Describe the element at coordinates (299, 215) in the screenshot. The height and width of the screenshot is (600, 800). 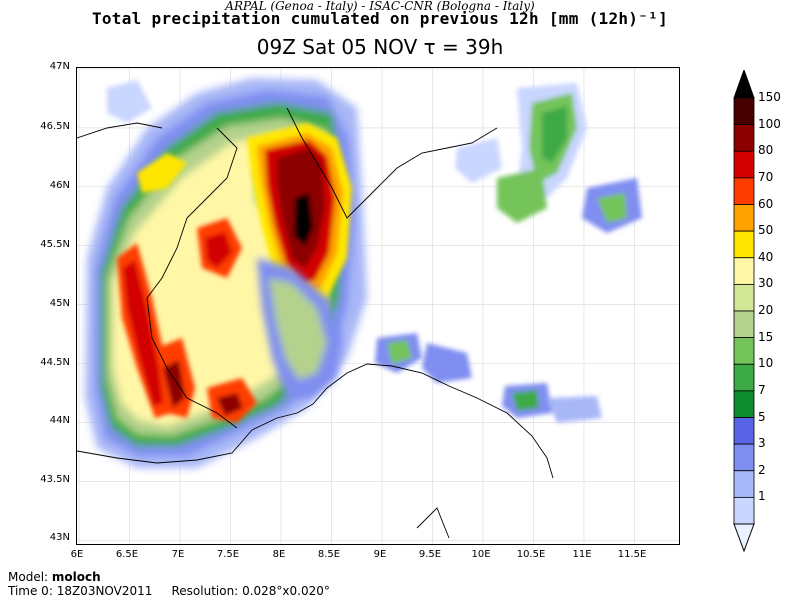
I see `precip-northeast-core` at that location.